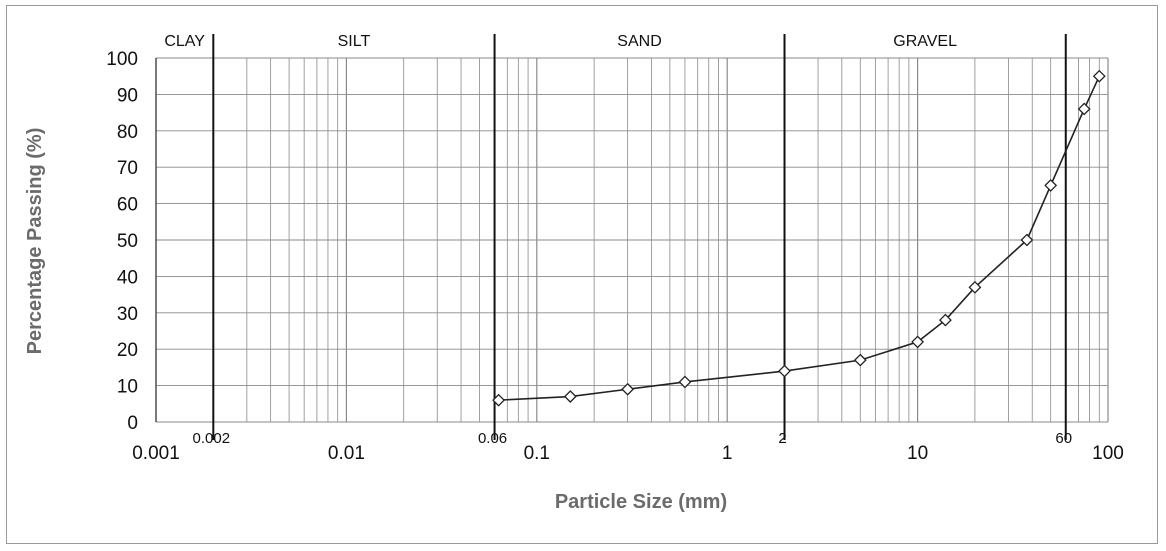 The height and width of the screenshot is (551, 1166). I want to click on y-tick-label: 20, so click(127, 350).